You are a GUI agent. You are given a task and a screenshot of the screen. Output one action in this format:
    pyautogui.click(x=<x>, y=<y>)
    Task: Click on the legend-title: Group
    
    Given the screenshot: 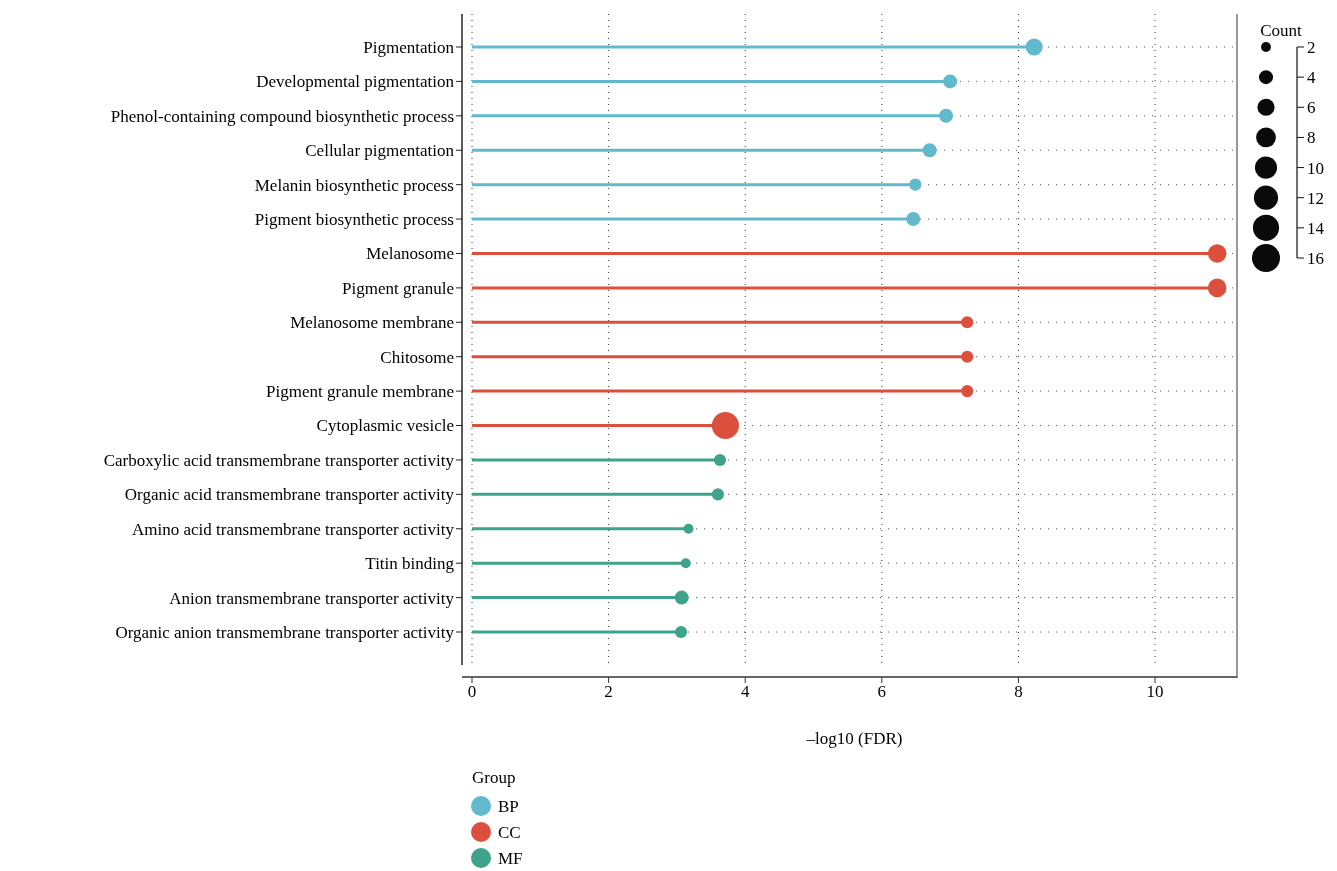 What is the action you would take?
    pyautogui.click(x=494, y=777)
    